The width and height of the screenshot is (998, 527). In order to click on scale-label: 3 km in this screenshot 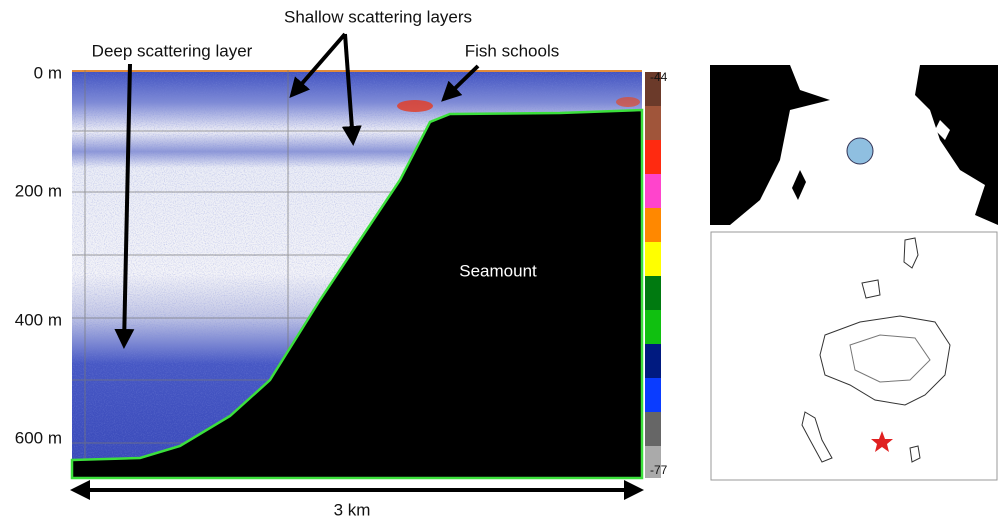, I will do `click(352, 509)`.